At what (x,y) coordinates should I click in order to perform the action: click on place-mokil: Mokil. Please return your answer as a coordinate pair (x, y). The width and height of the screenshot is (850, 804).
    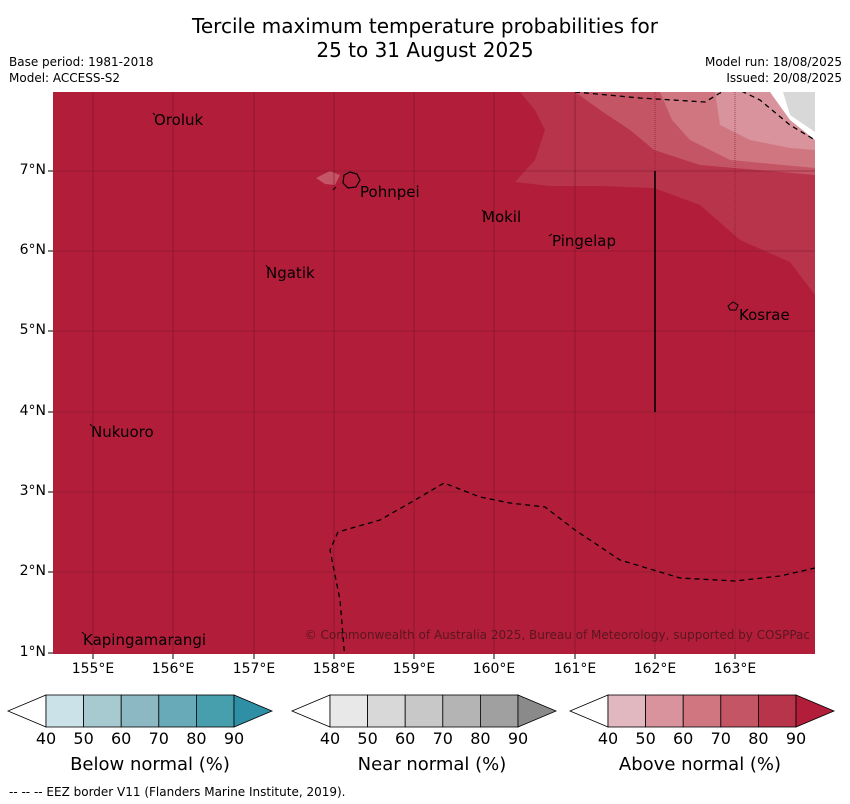
    Looking at the image, I should click on (502, 217).